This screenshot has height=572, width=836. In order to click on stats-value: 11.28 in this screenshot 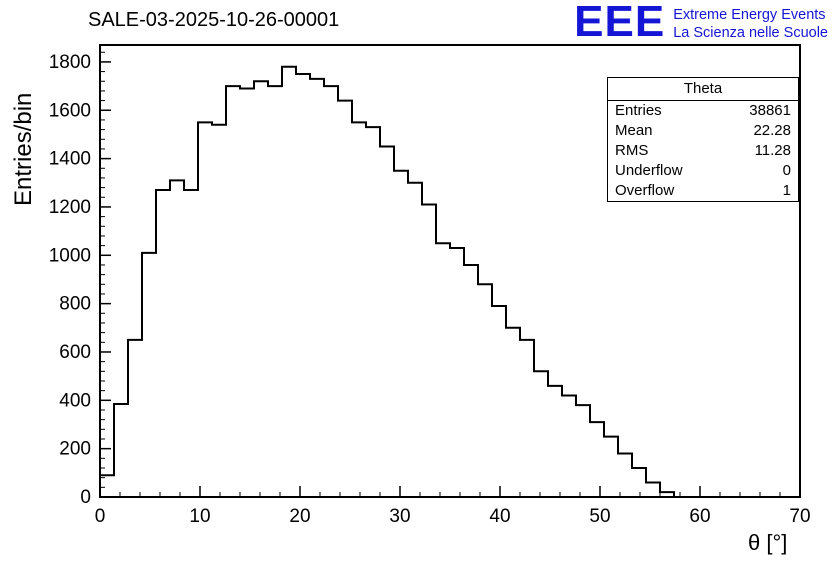, I will do `click(772, 150)`.